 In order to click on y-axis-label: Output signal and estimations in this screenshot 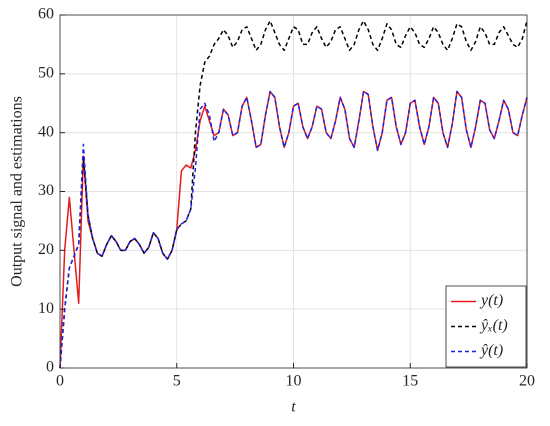, I will do `click(17, 191)`.